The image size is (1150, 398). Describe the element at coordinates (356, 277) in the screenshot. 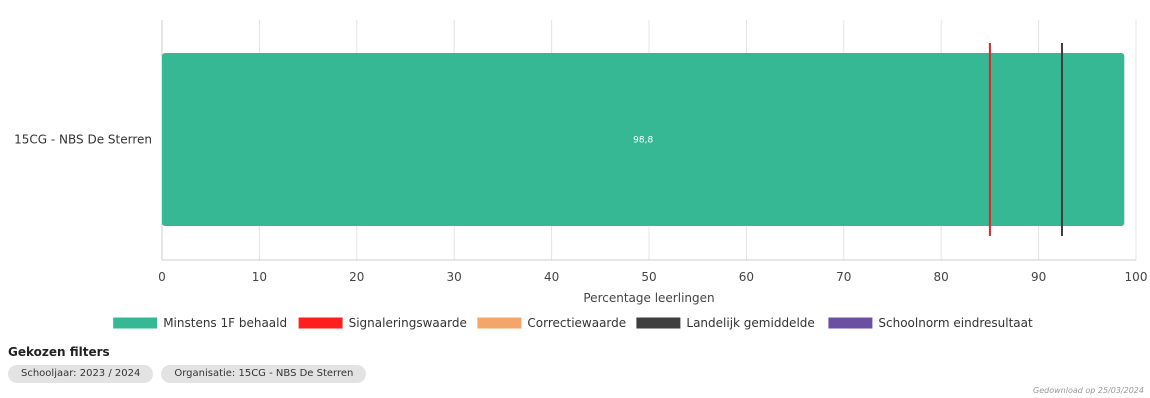

I see `x-tick-label-20: 20` at that location.